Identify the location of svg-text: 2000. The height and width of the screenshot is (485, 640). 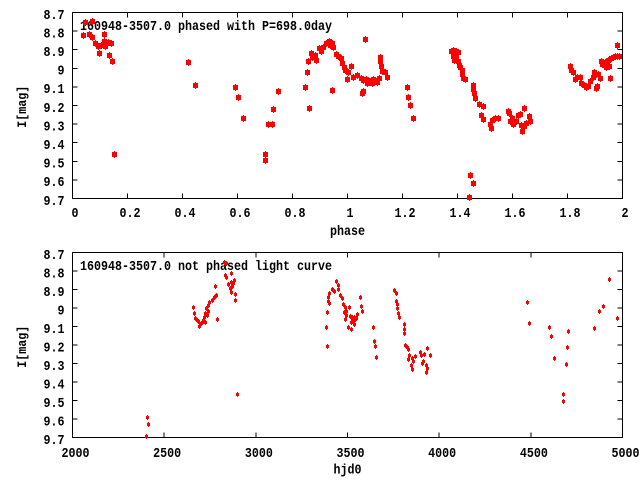
(76, 454).